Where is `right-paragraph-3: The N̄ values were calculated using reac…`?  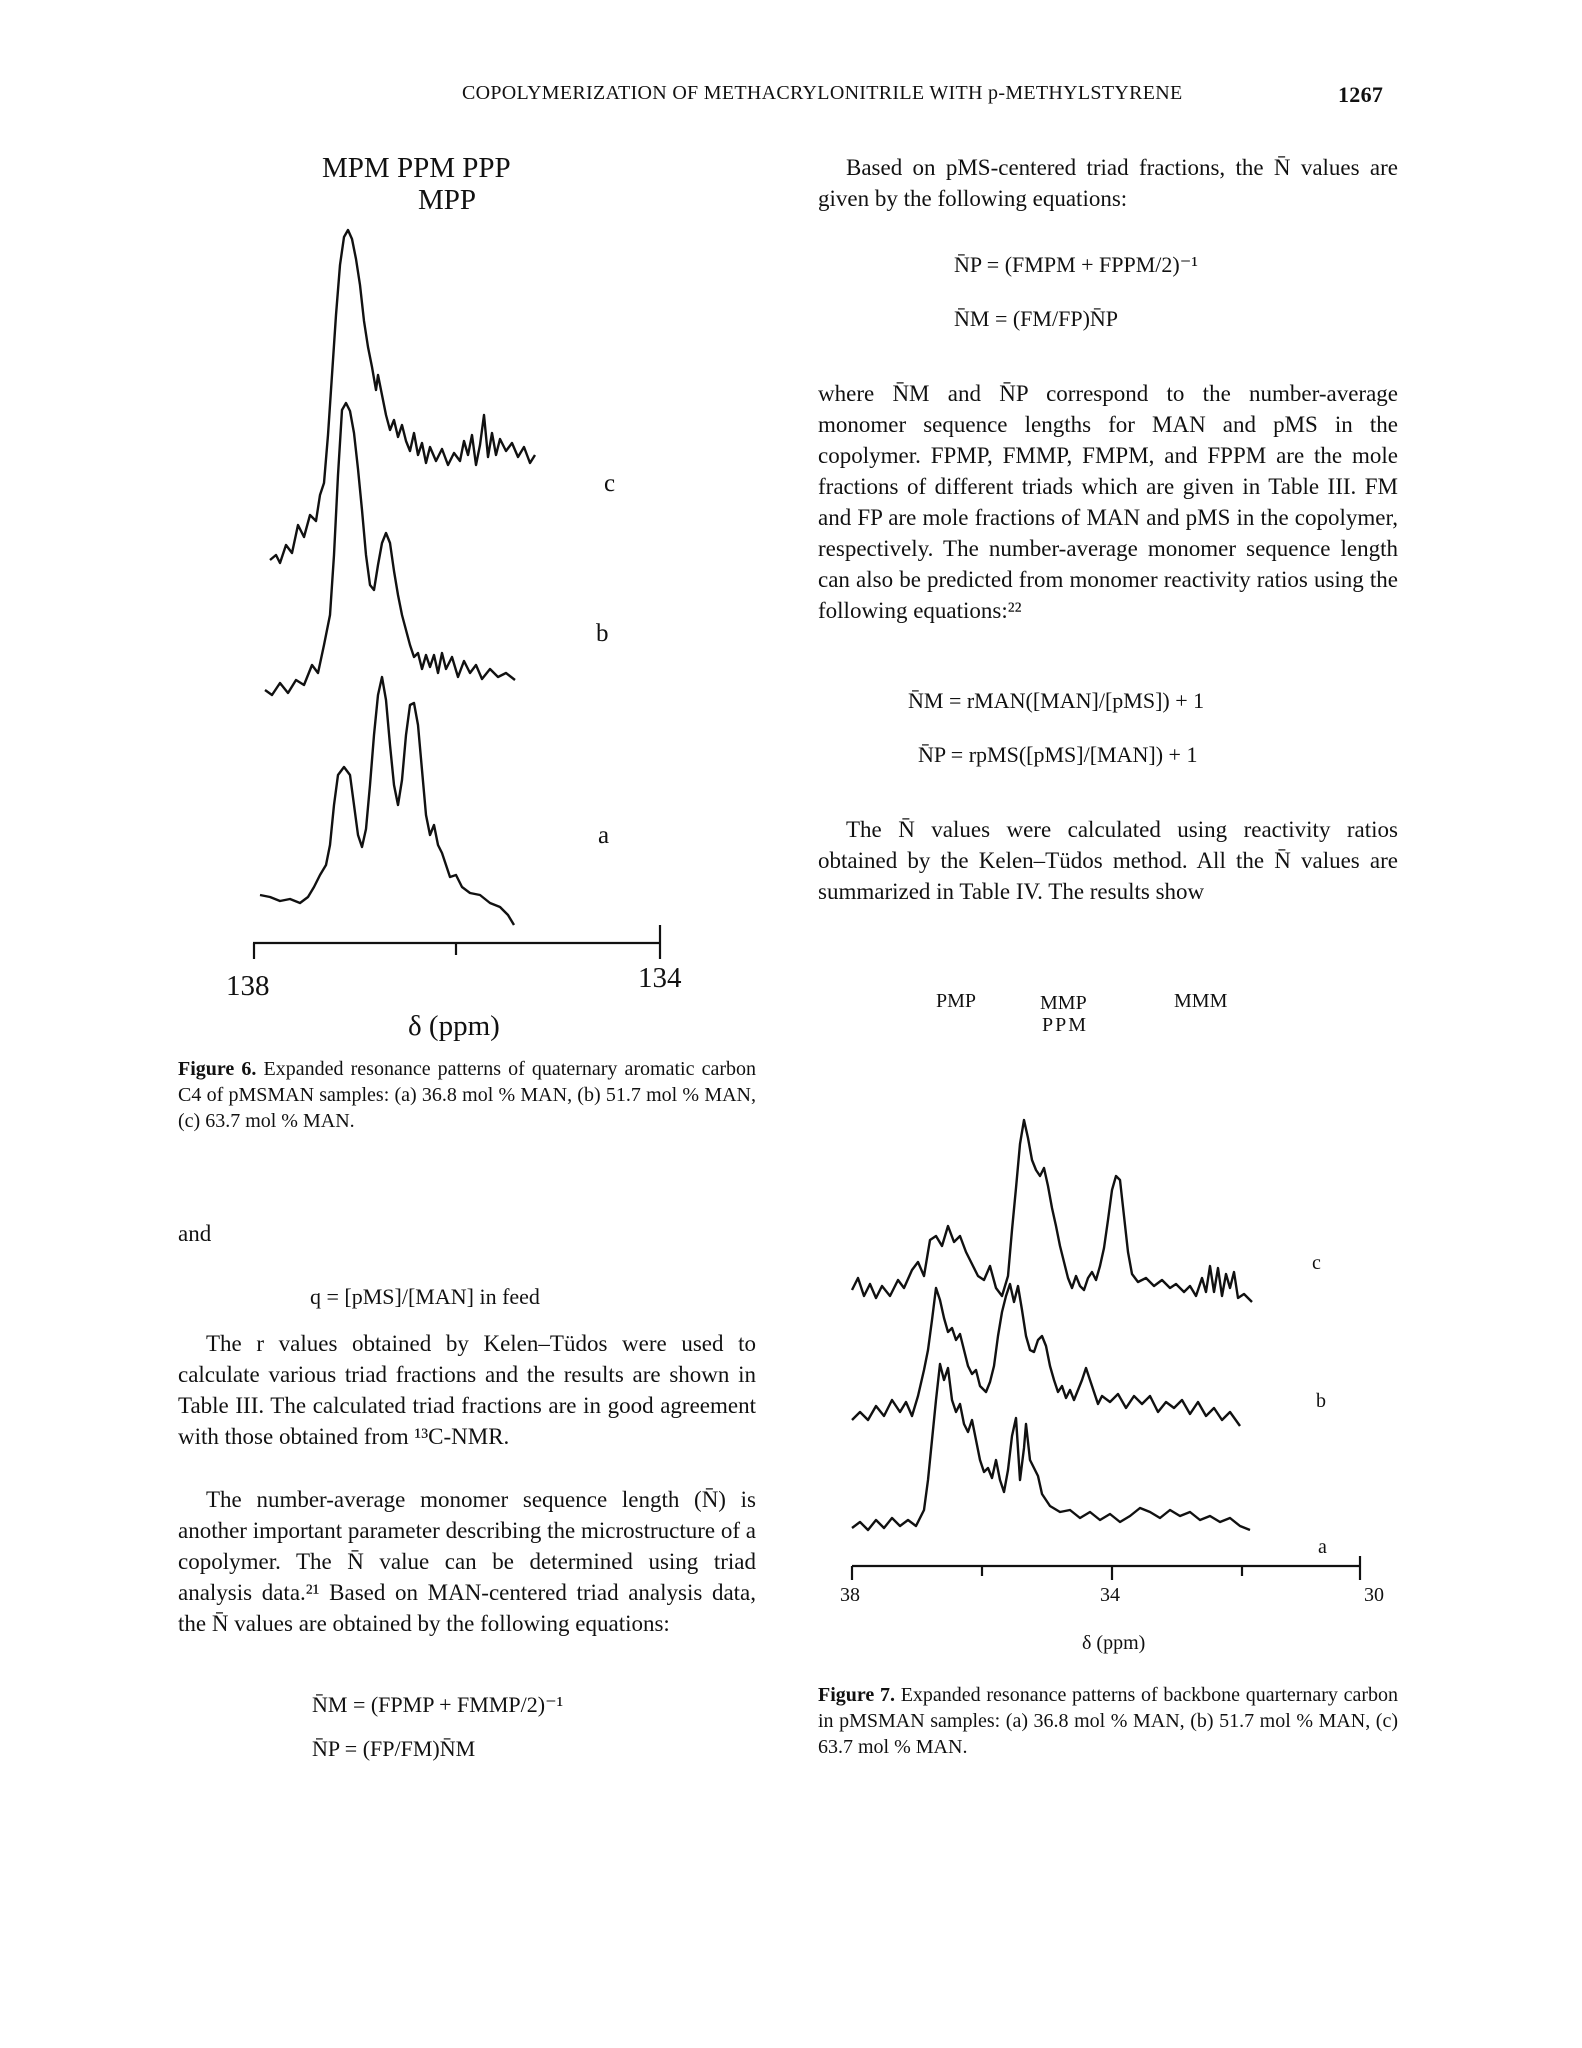 right-paragraph-3: The N̄ values were calculated using reac… is located at coordinates (1108, 860).